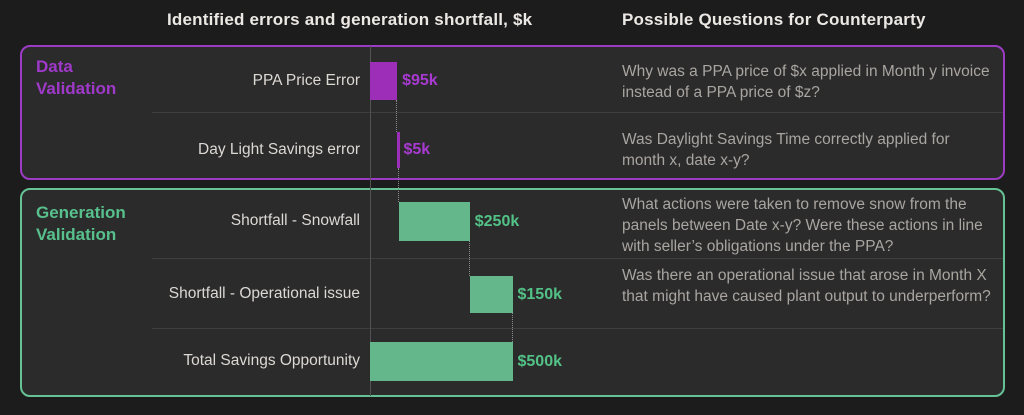 The width and height of the screenshot is (1024, 415). I want to click on waterfall-bar-daylight-savings, so click(398, 150).